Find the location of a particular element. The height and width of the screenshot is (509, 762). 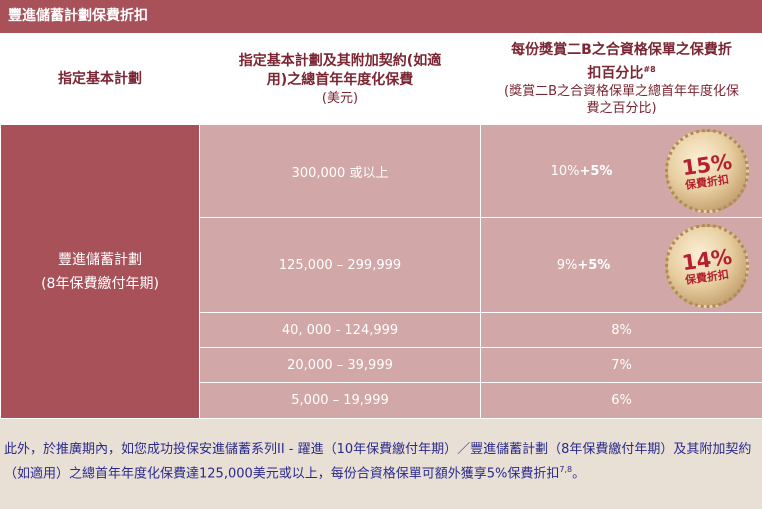

table-row-premium: 40, 000 - 124,999 is located at coordinates (340, 330).